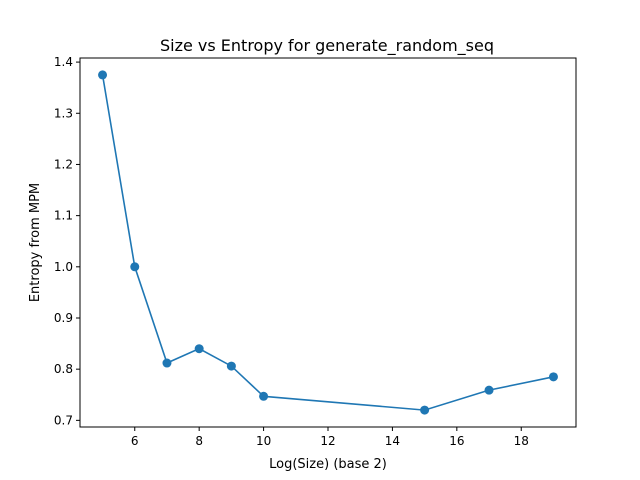 The image size is (640, 480). I want to click on y-tick-label: 1.3, so click(63, 113).